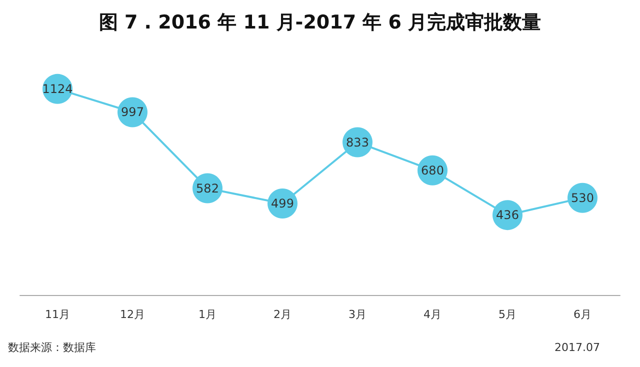  What do you see at coordinates (507, 215) in the screenshot?
I see `data-label: 436` at bounding box center [507, 215].